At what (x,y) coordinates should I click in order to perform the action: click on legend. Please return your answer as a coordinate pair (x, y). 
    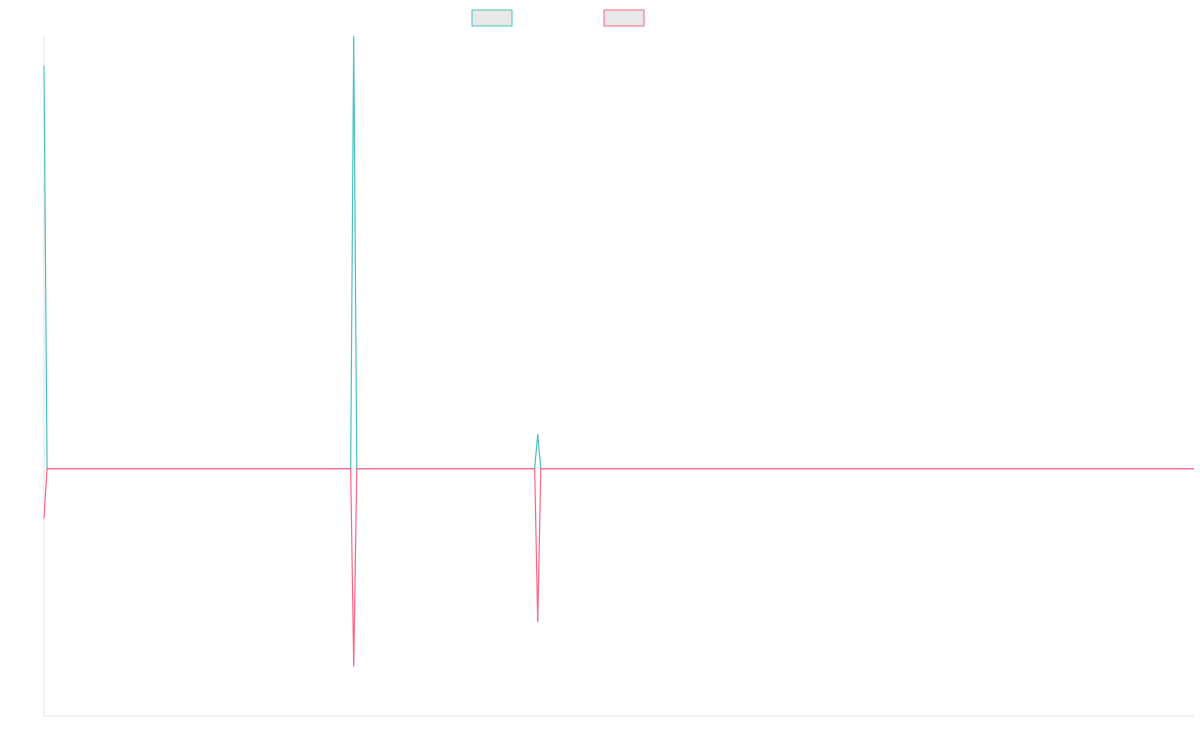
    Looking at the image, I should click on (558, 18).